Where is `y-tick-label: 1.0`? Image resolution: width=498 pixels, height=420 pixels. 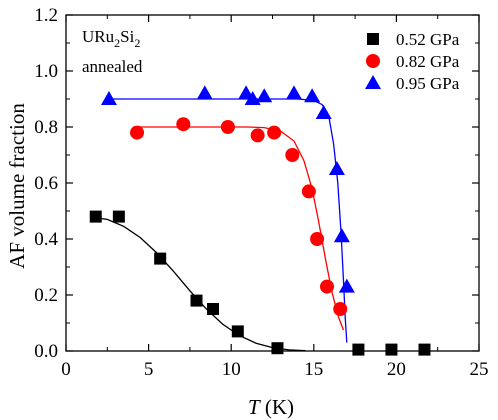
y-tick-label: 1.0 is located at coordinates (46, 71).